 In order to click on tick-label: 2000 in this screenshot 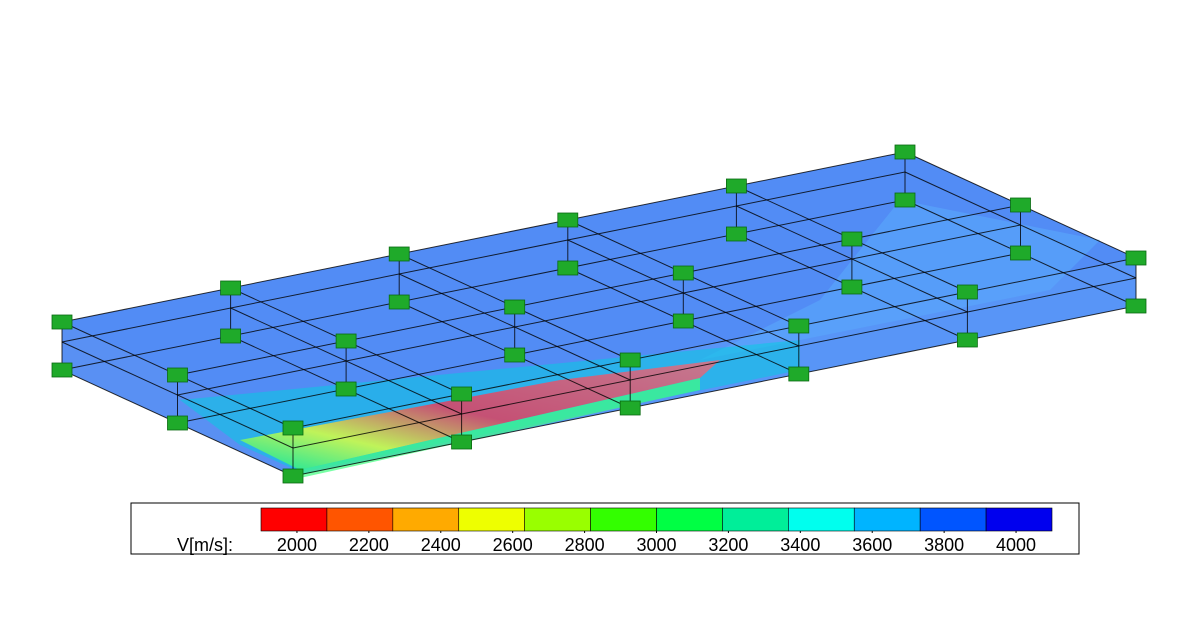, I will do `click(297, 545)`.